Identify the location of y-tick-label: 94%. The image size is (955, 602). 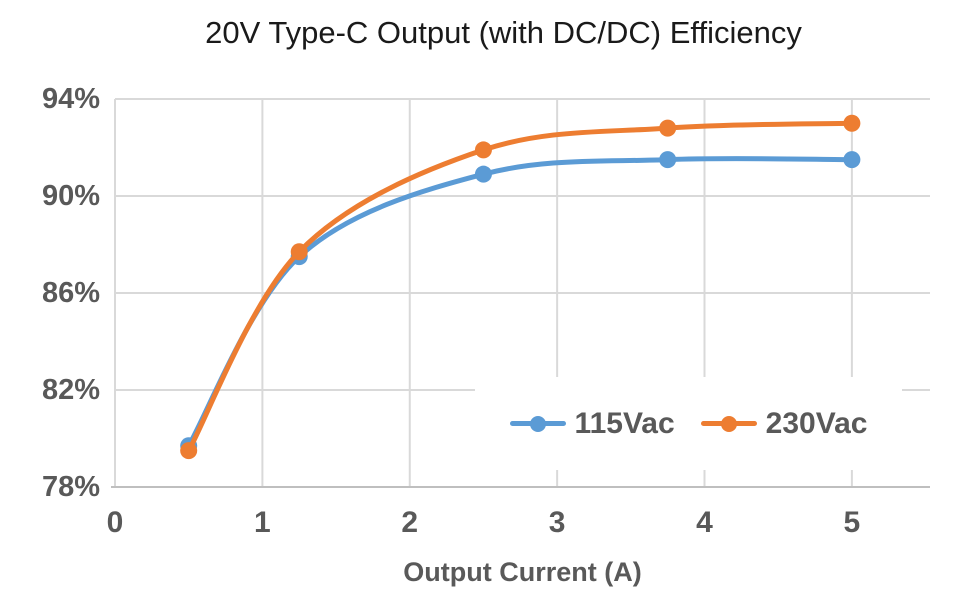
(70, 99).